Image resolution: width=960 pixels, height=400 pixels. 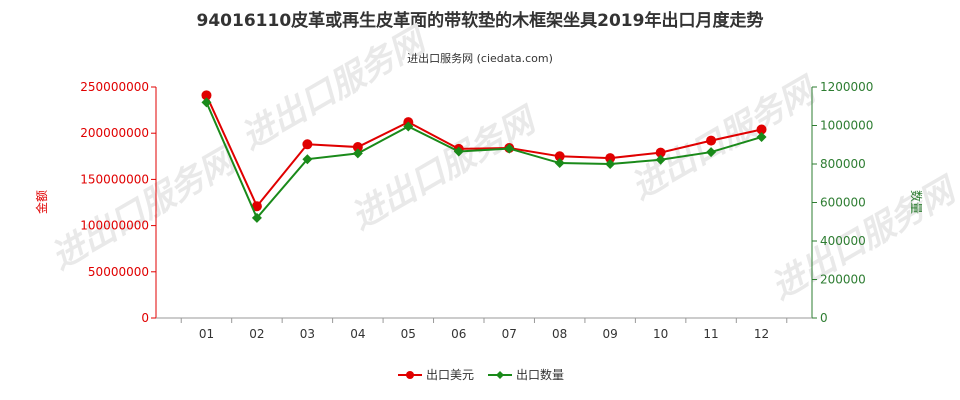 I want to click on x-tick-label: 04, so click(x=357, y=334).